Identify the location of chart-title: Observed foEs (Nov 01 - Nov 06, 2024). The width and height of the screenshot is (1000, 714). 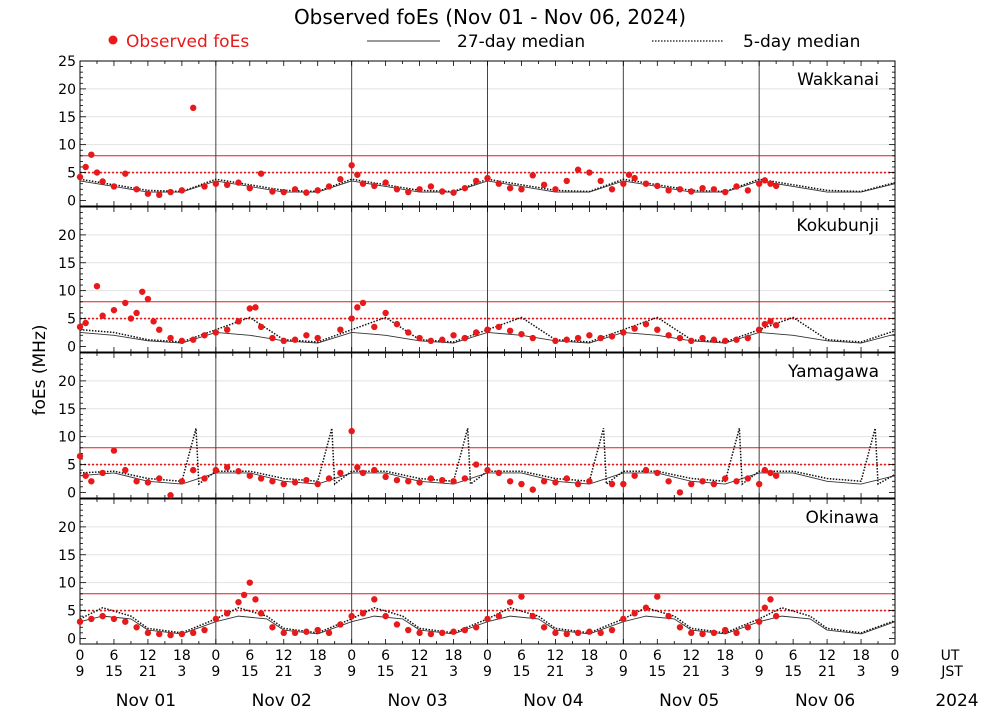
(490, 17).